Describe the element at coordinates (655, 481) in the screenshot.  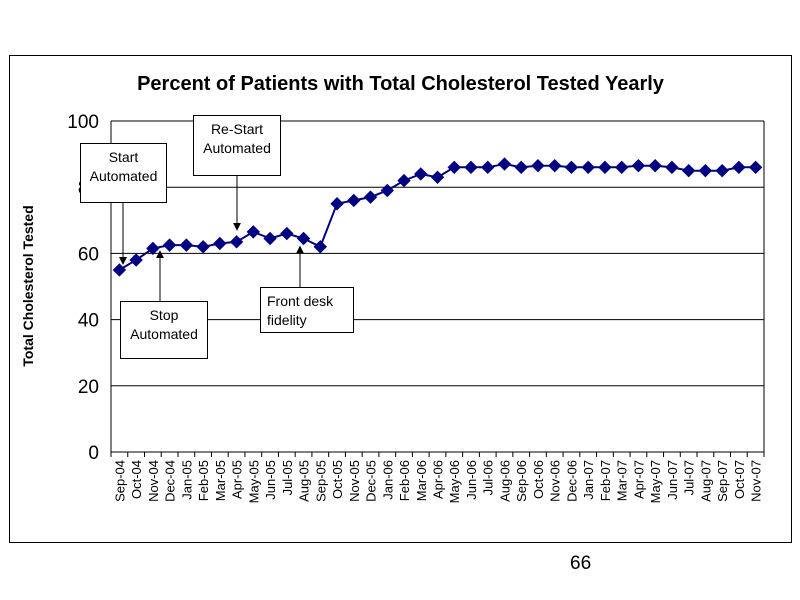
I see `x-tick-label: May-07` at that location.